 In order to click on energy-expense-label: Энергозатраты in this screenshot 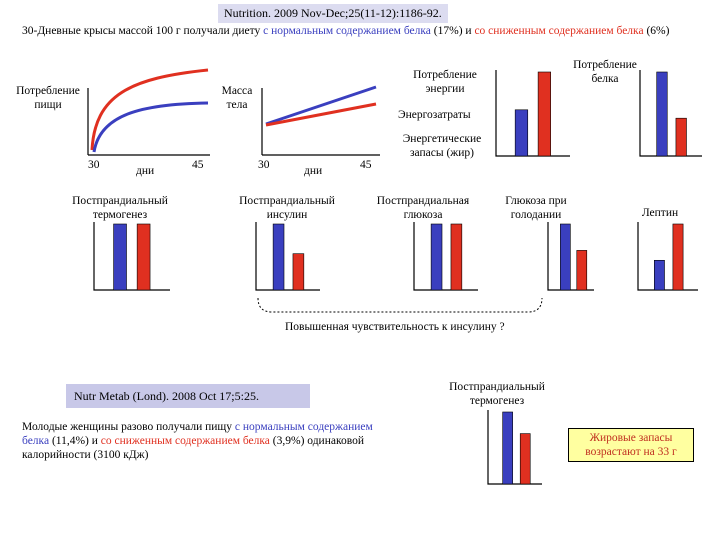, I will do `click(434, 115)`.